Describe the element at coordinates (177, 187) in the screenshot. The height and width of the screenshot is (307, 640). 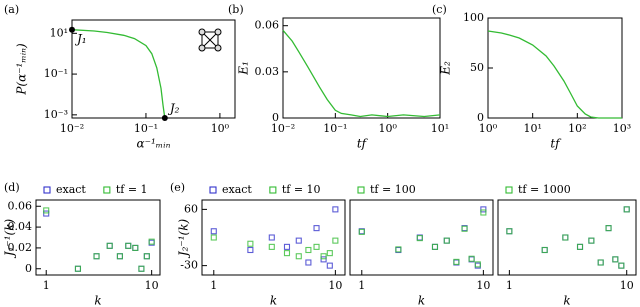
I see `panel-label: (e)` at that location.